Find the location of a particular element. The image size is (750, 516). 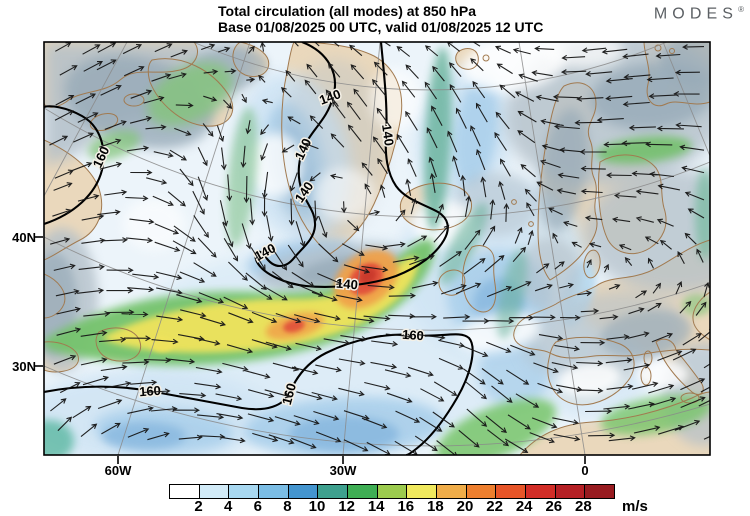

x-axis-label: 30W is located at coordinates (343, 470).